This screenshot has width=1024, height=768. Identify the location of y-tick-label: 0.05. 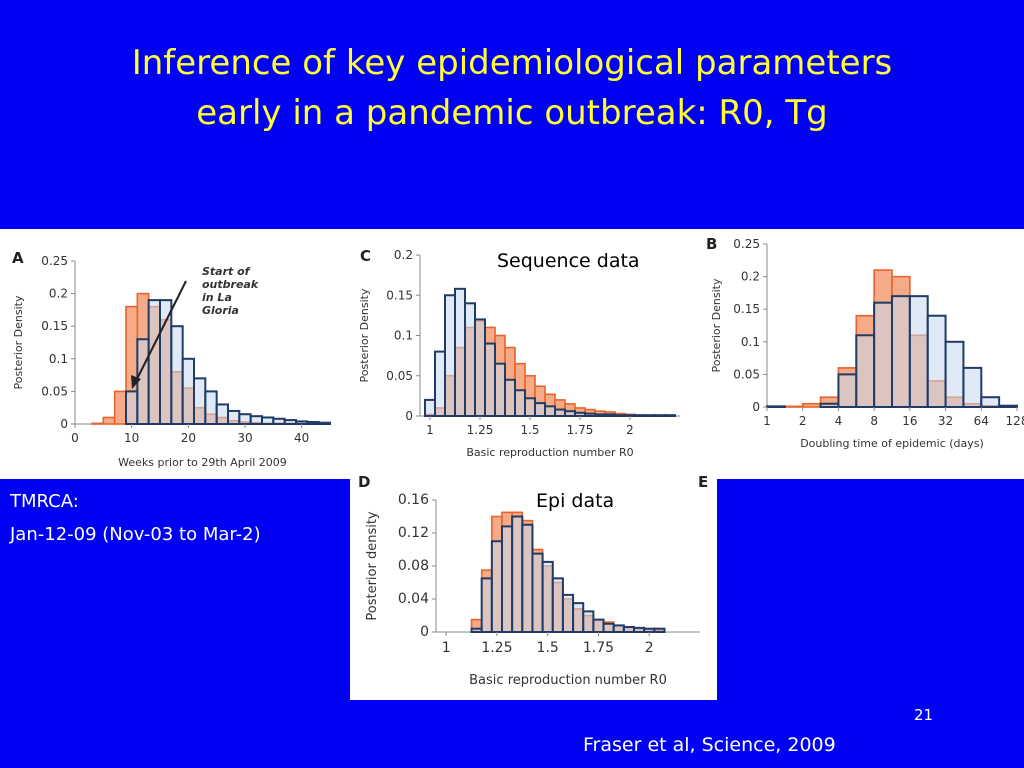
(399, 376).